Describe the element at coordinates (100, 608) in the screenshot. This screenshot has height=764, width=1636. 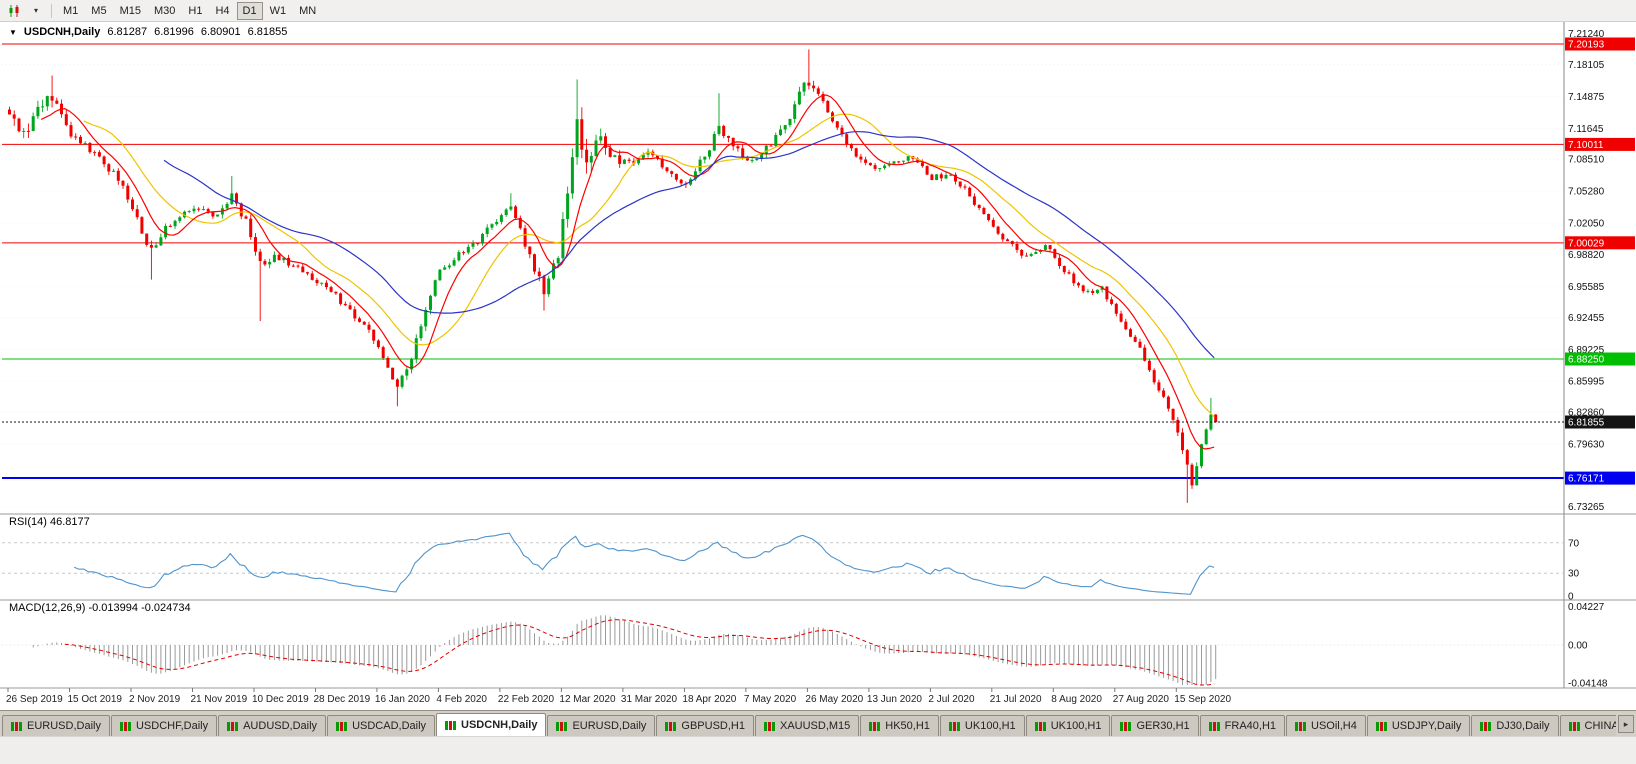
I see `macd-indicator-label: MACD(12,26,9) -0.013994 -0.024734` at that location.